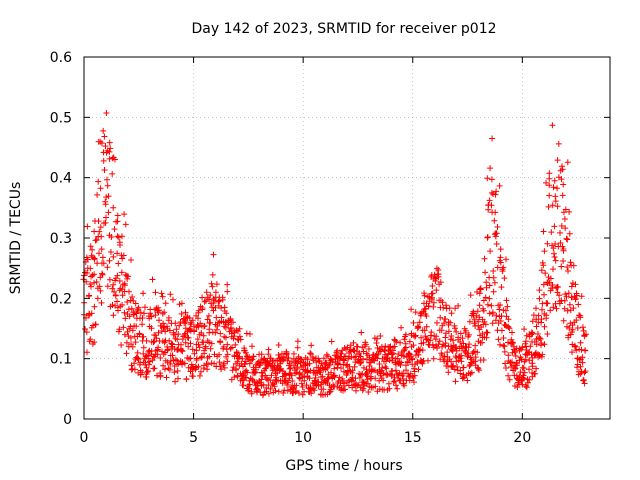 The width and height of the screenshot is (640, 480). I want to click on x-tick-label: 15, so click(413, 438).